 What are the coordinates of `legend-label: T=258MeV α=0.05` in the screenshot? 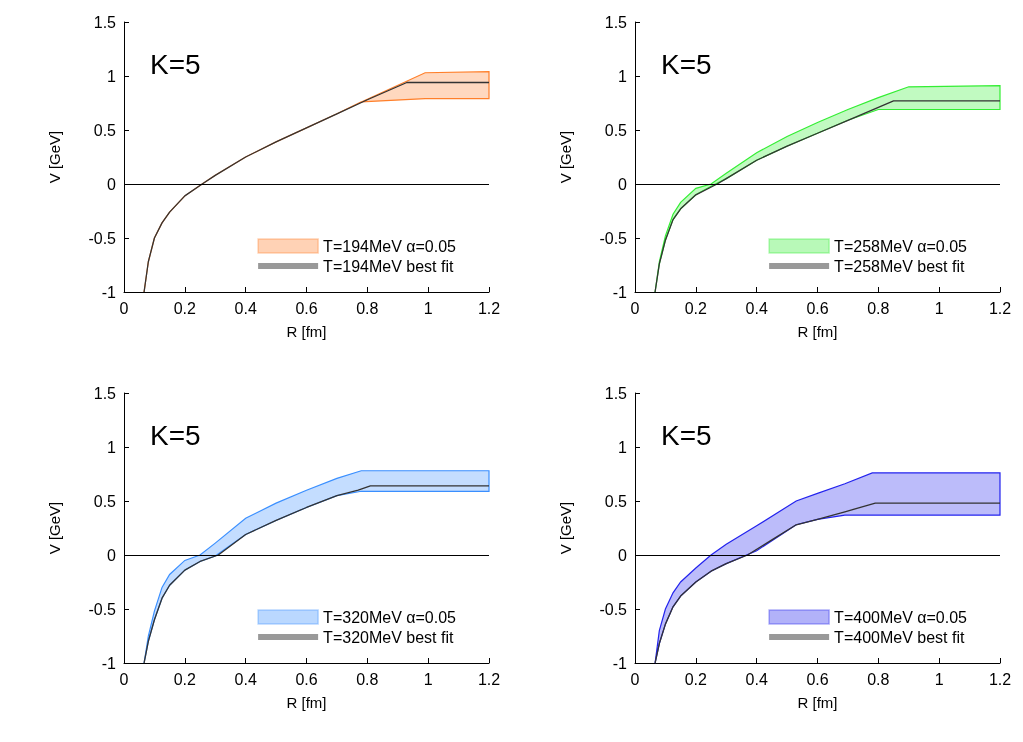 It's located at (901, 246).